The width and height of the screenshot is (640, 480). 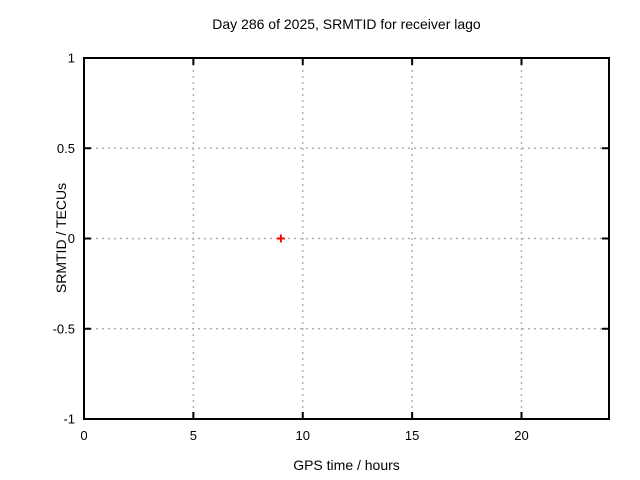 What do you see at coordinates (71, 238) in the screenshot?
I see `y-tick-label: 0` at bounding box center [71, 238].